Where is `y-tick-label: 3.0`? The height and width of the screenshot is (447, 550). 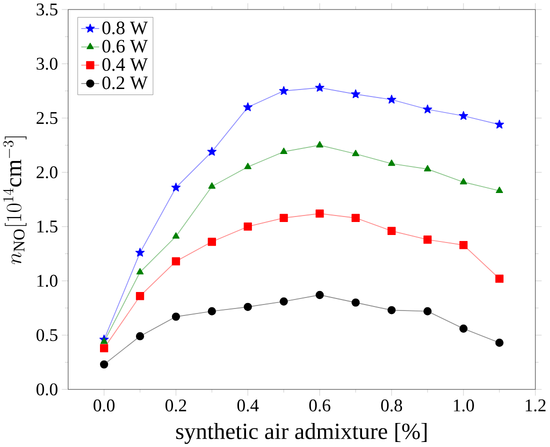 y-tick-label: 3.0 is located at coordinates (47, 64).